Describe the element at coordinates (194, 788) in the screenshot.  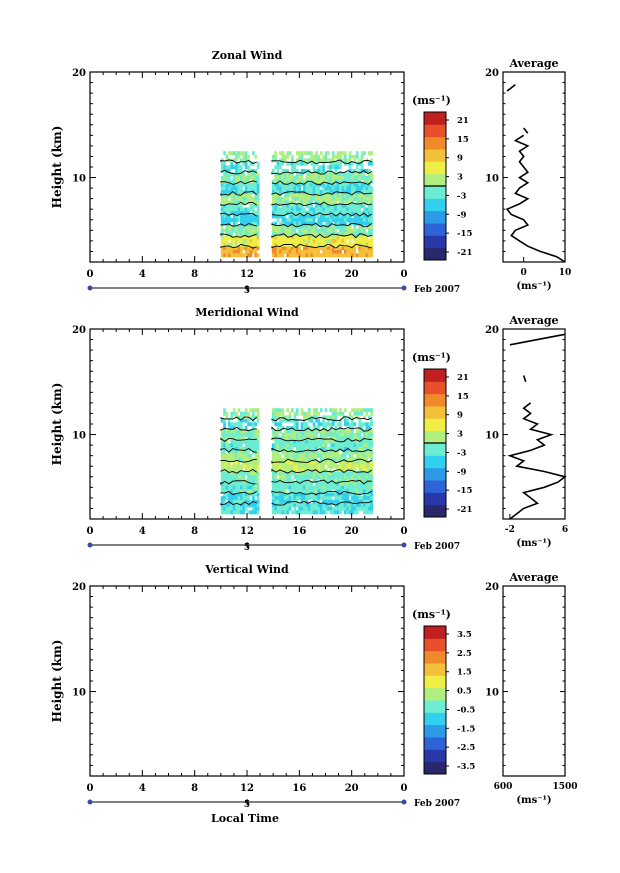
I see `x-tick-label: 8` at that location.